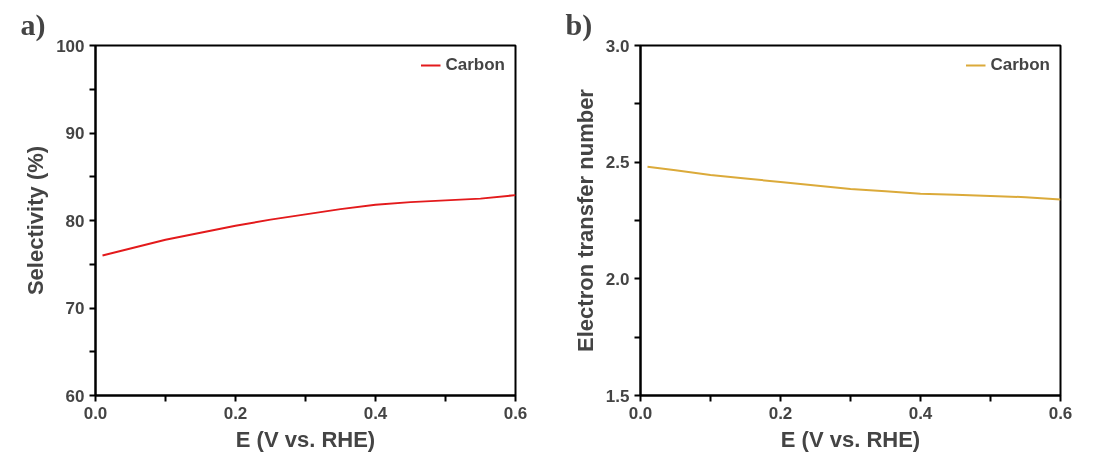 The height and width of the screenshot is (470, 1094). Describe the element at coordinates (75, 396) in the screenshot. I see `y-tick-label: 60` at that location.